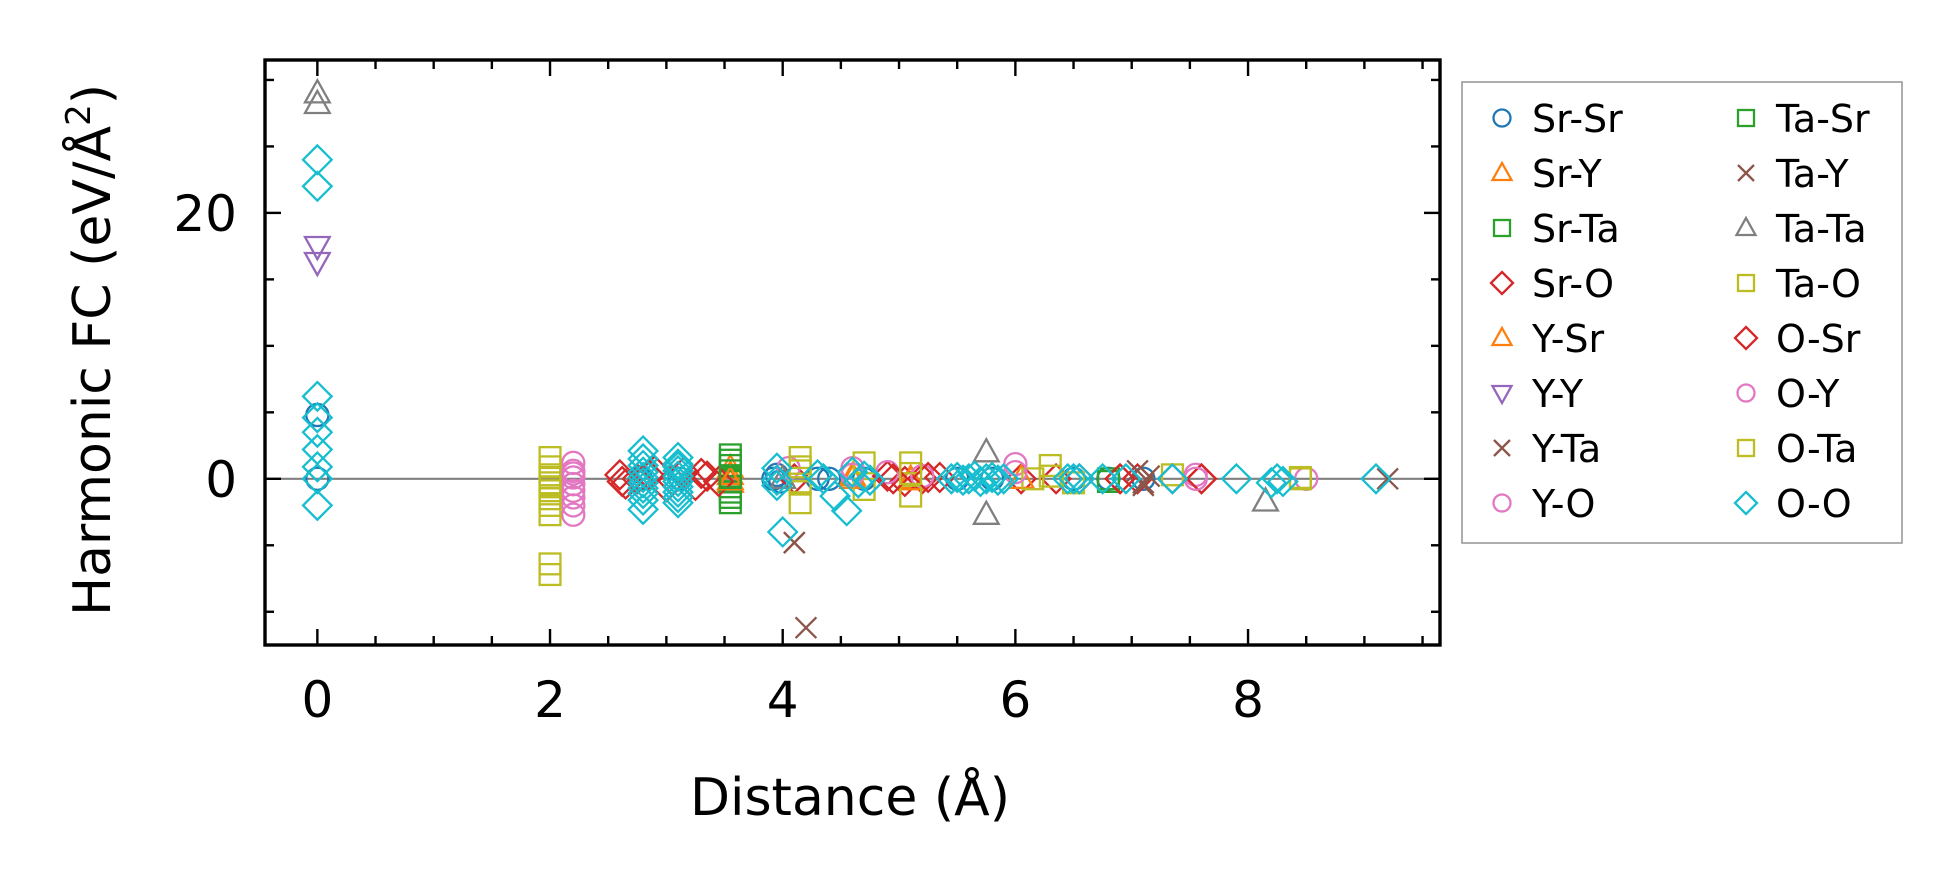 The width and height of the screenshot is (1941, 883). Describe the element at coordinates (783, 700) in the screenshot. I see `x-tick-label: 4` at that location.